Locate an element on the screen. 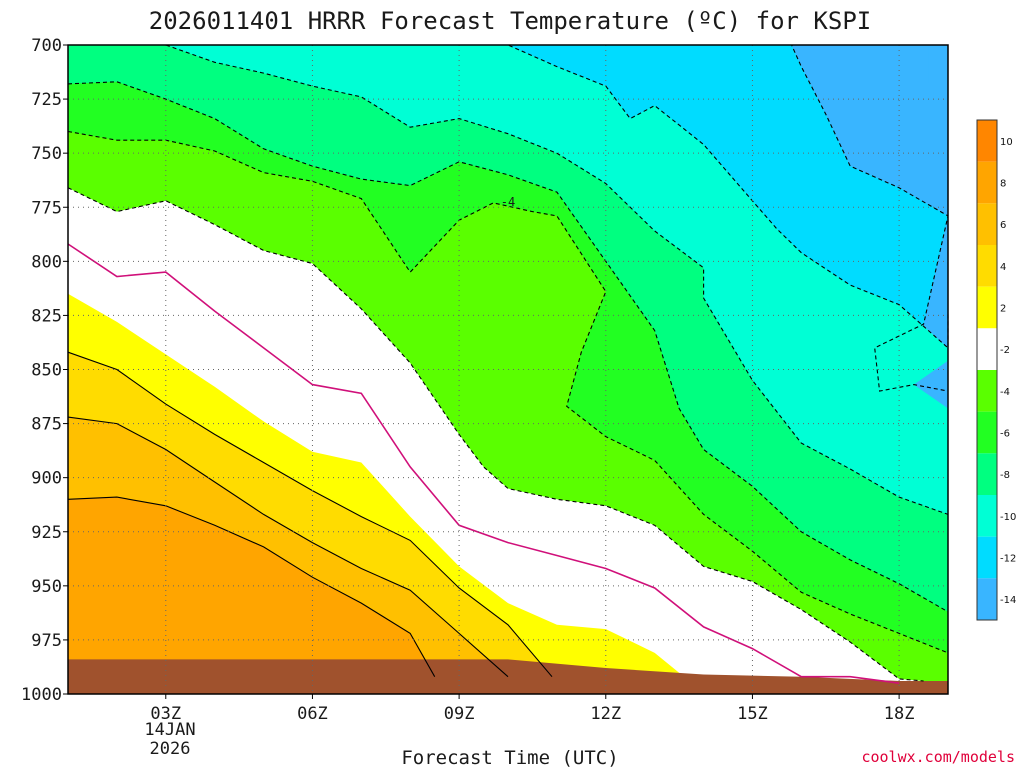 This screenshot has height=768, width=1024. y-tick-label-800: 800 is located at coordinates (46, 262).